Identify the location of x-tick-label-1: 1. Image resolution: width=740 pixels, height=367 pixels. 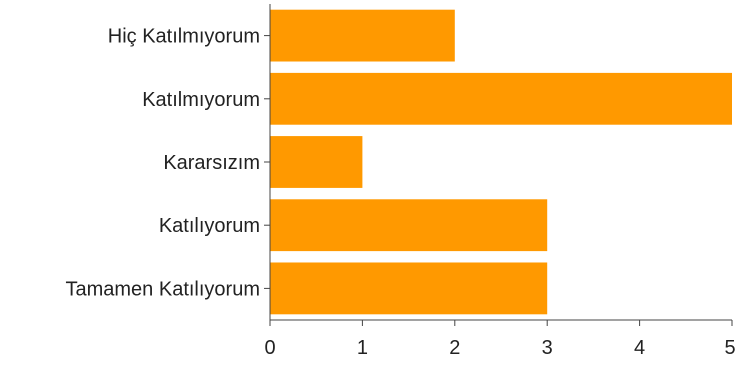
(362, 348).